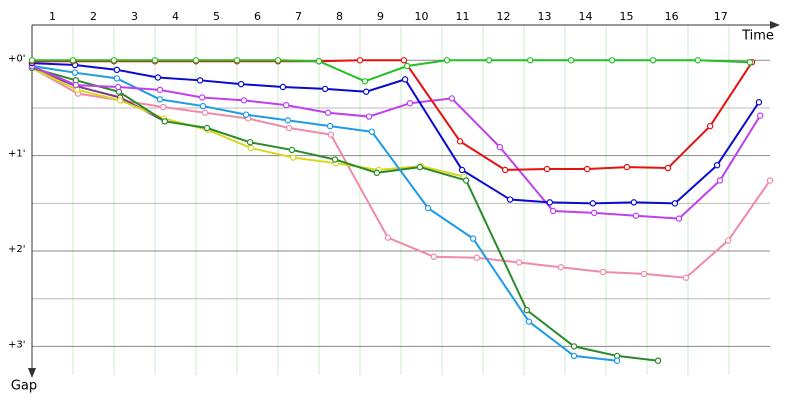 This screenshot has height=400, width=800. I want to click on x-tick-label: 7, so click(298, 16).